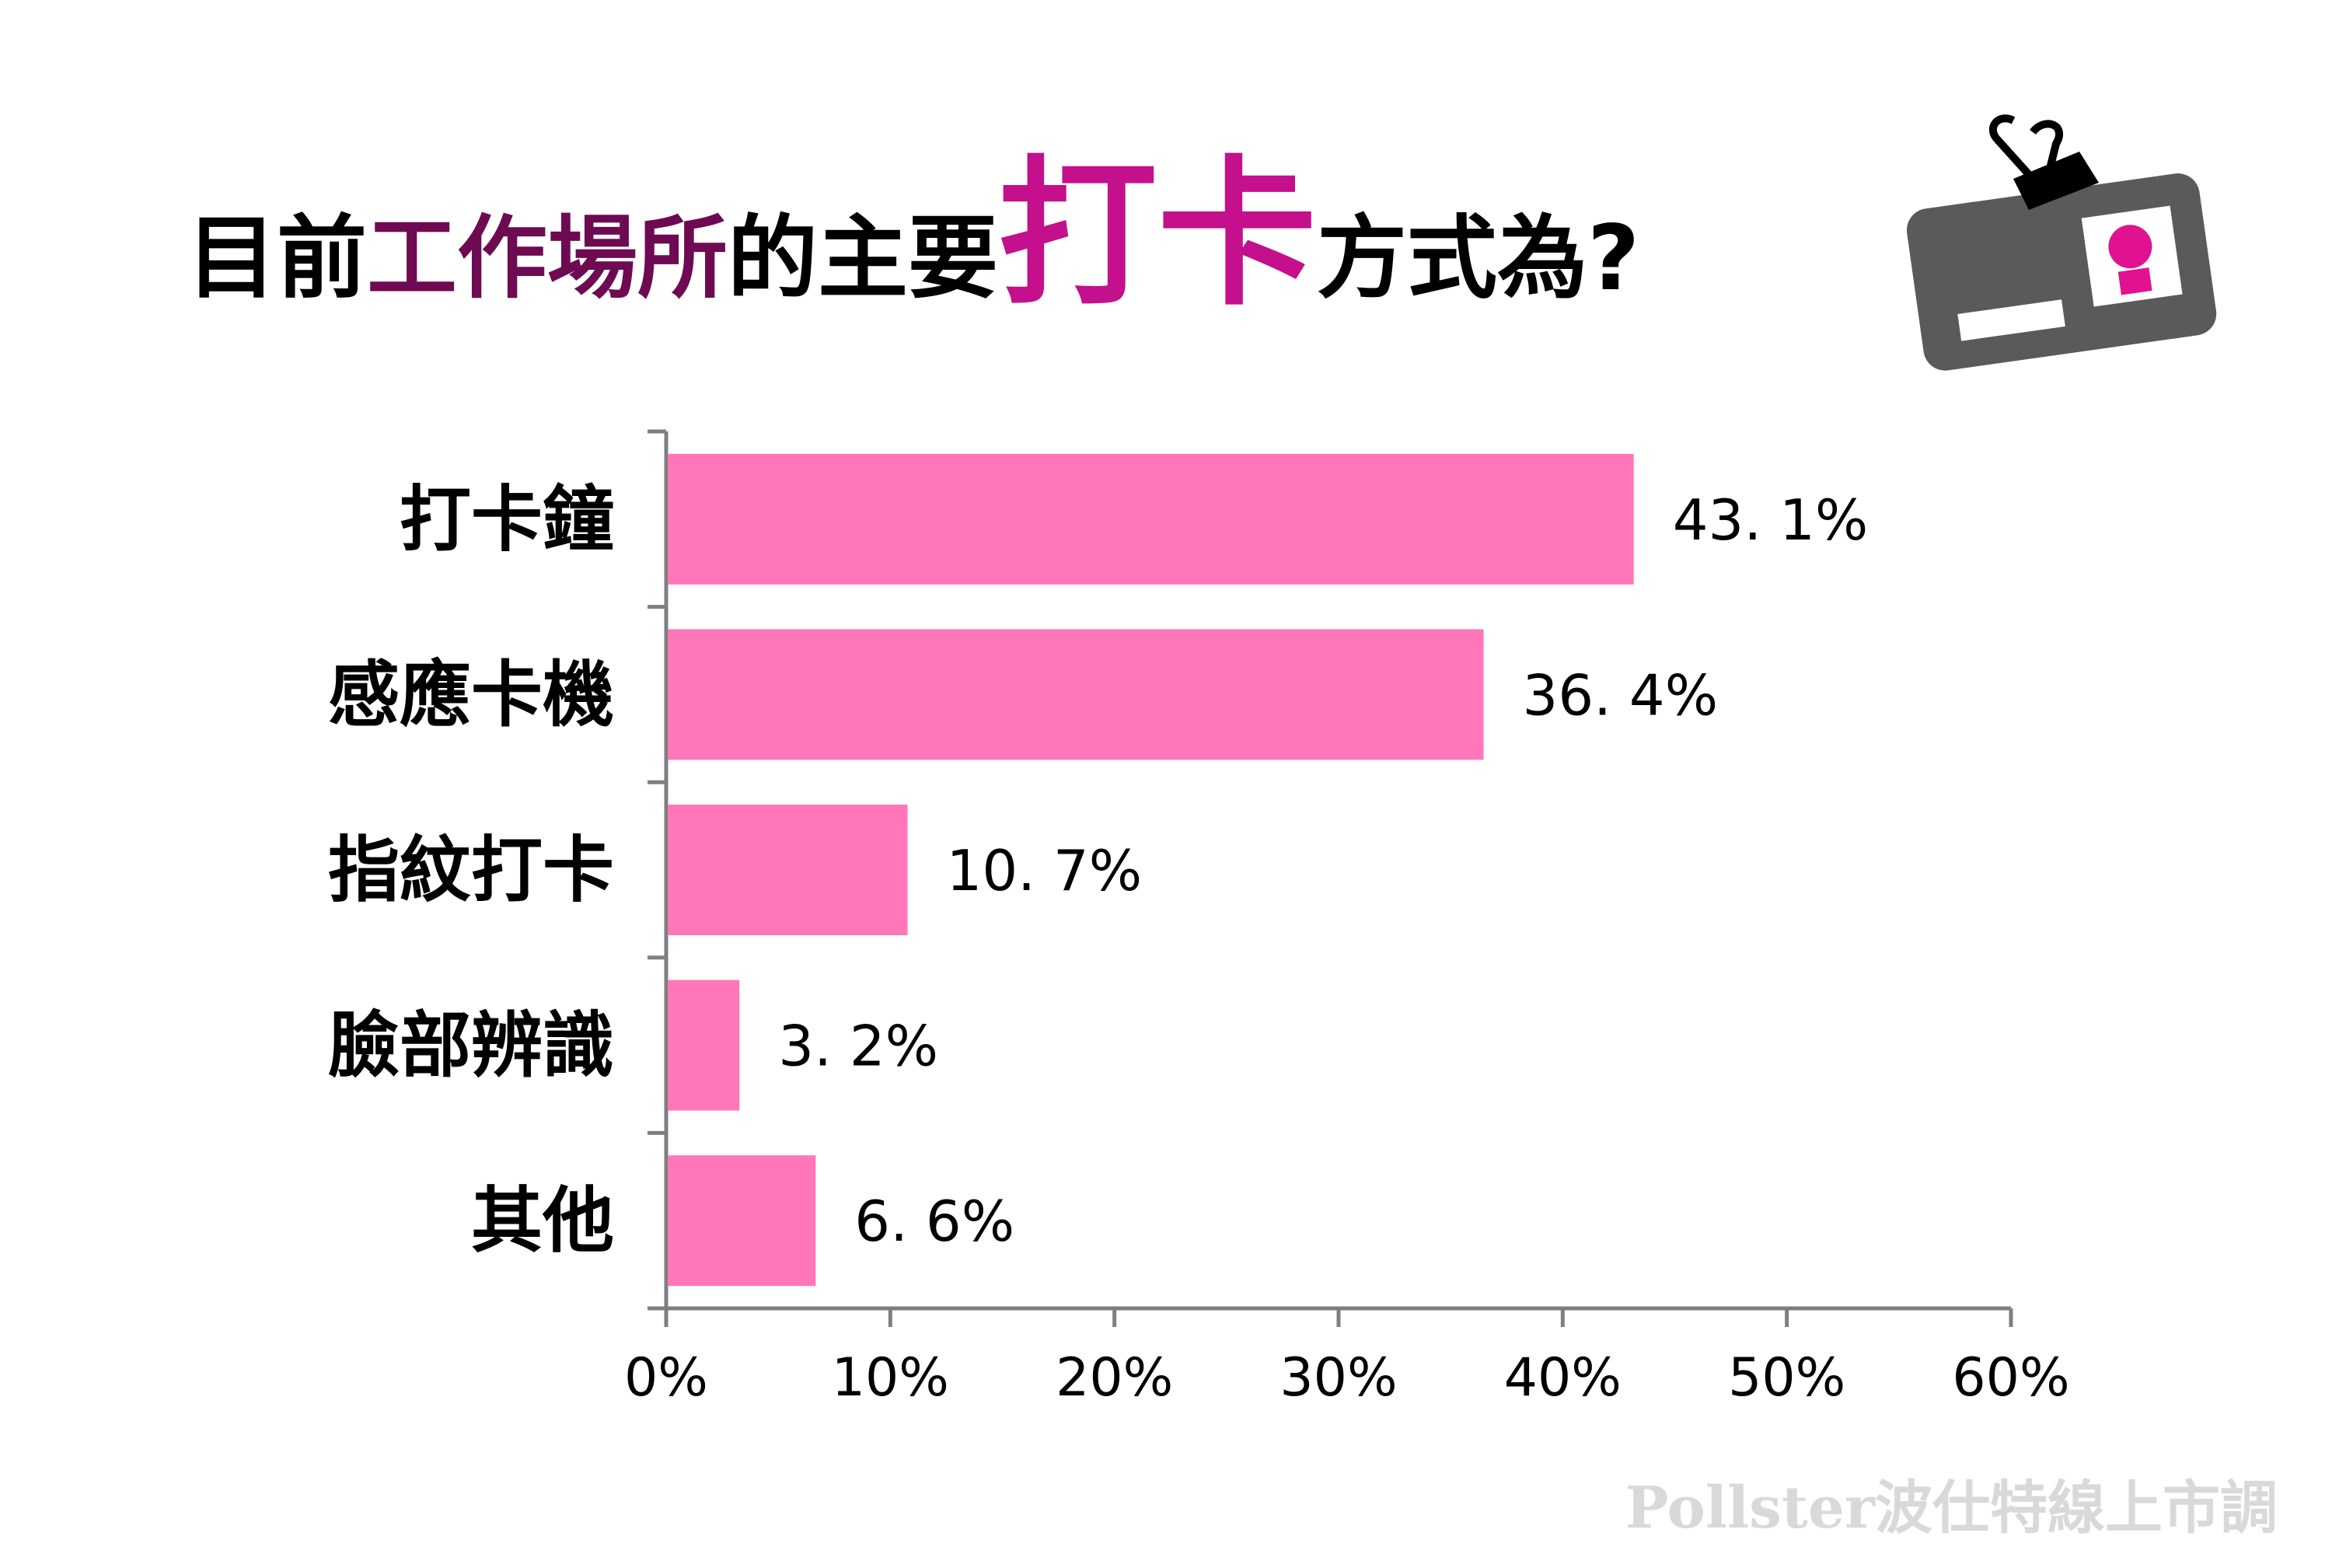 The width and height of the screenshot is (2332, 1568). What do you see at coordinates (2011, 320) in the screenshot?
I see `badge-name-field` at bounding box center [2011, 320].